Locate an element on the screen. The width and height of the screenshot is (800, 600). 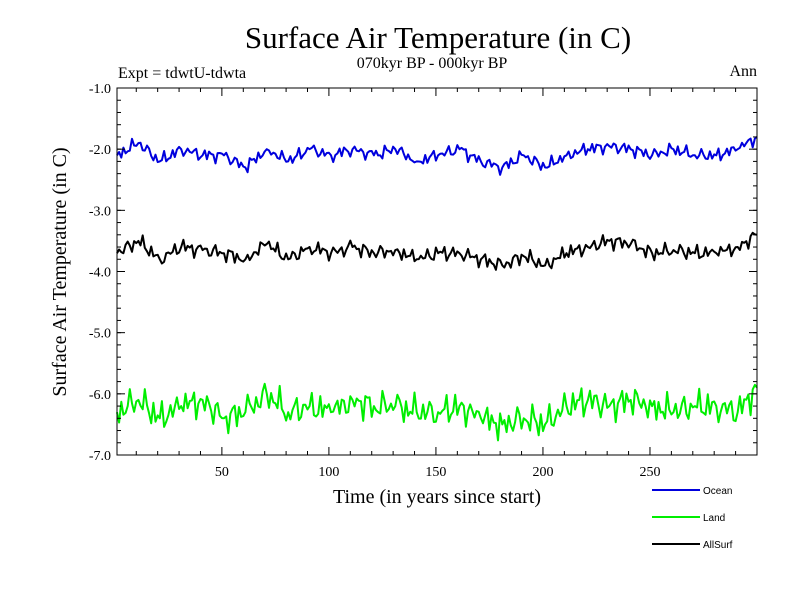
x-tick-label: 200 is located at coordinates (542, 472).